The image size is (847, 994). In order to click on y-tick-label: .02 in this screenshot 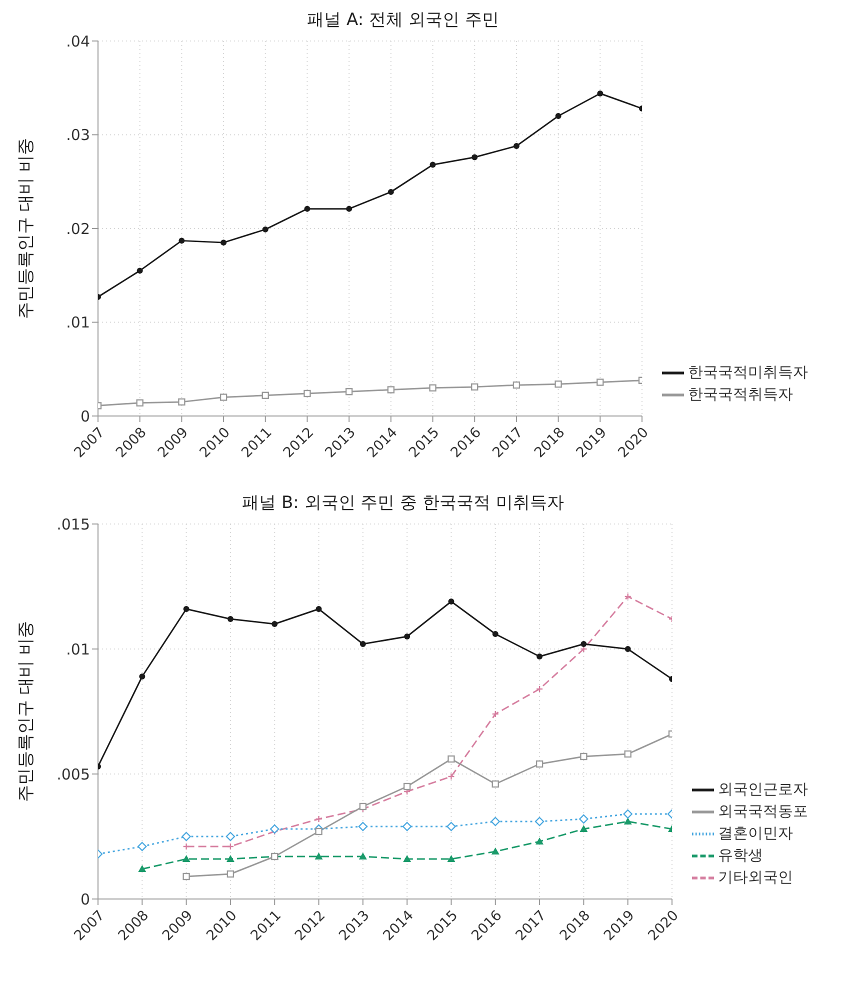, I will do `click(78, 229)`.